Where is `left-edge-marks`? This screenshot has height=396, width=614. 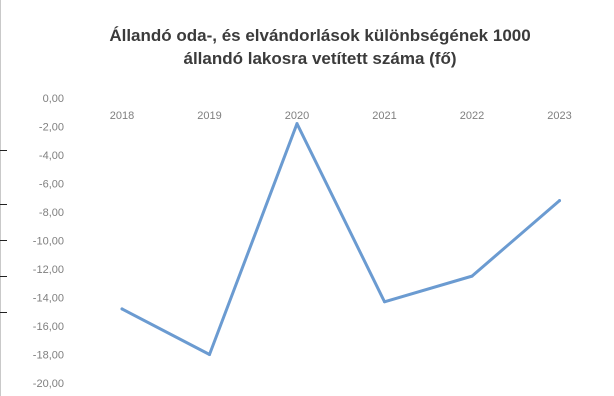
left-edge-marks is located at coordinates (4, 198).